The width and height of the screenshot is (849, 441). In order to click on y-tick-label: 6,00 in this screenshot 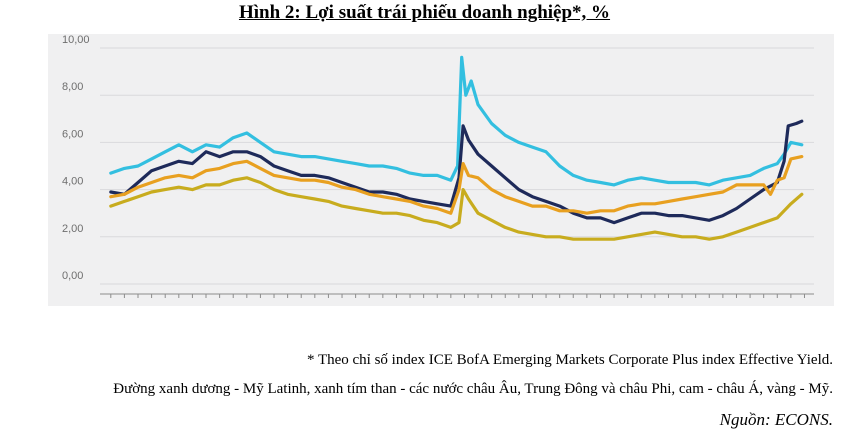, I will do `click(72, 134)`.